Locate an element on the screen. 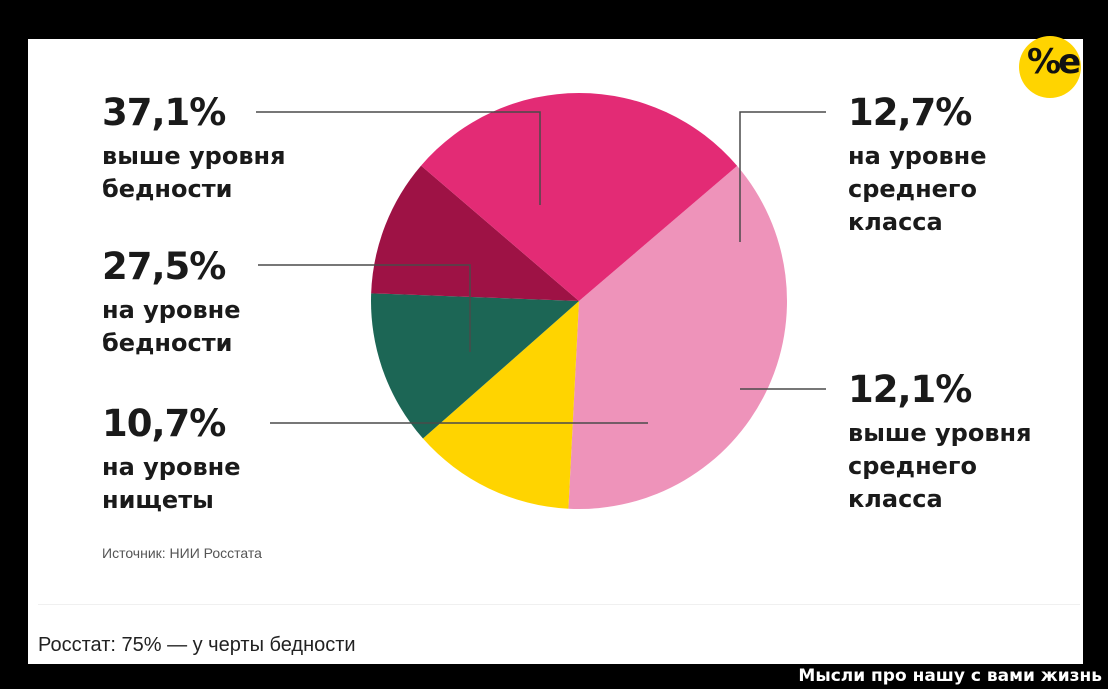 The height and width of the screenshot is (689, 1108). slice-label-1: на уровне среднего класса is located at coordinates (917, 189).